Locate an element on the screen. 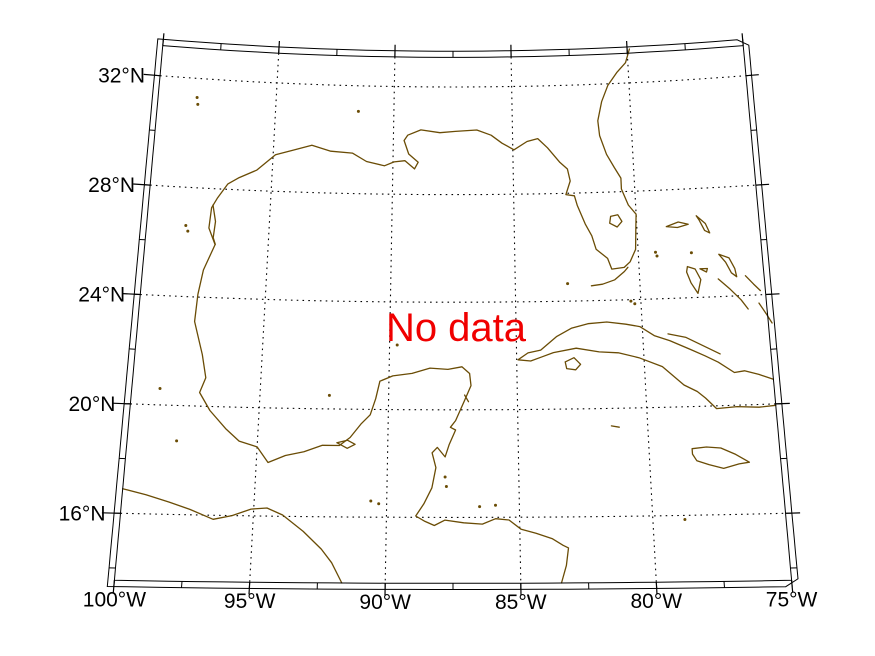 This screenshot has width=875, height=656. lon-tick-label: 80°W is located at coordinates (657, 601).